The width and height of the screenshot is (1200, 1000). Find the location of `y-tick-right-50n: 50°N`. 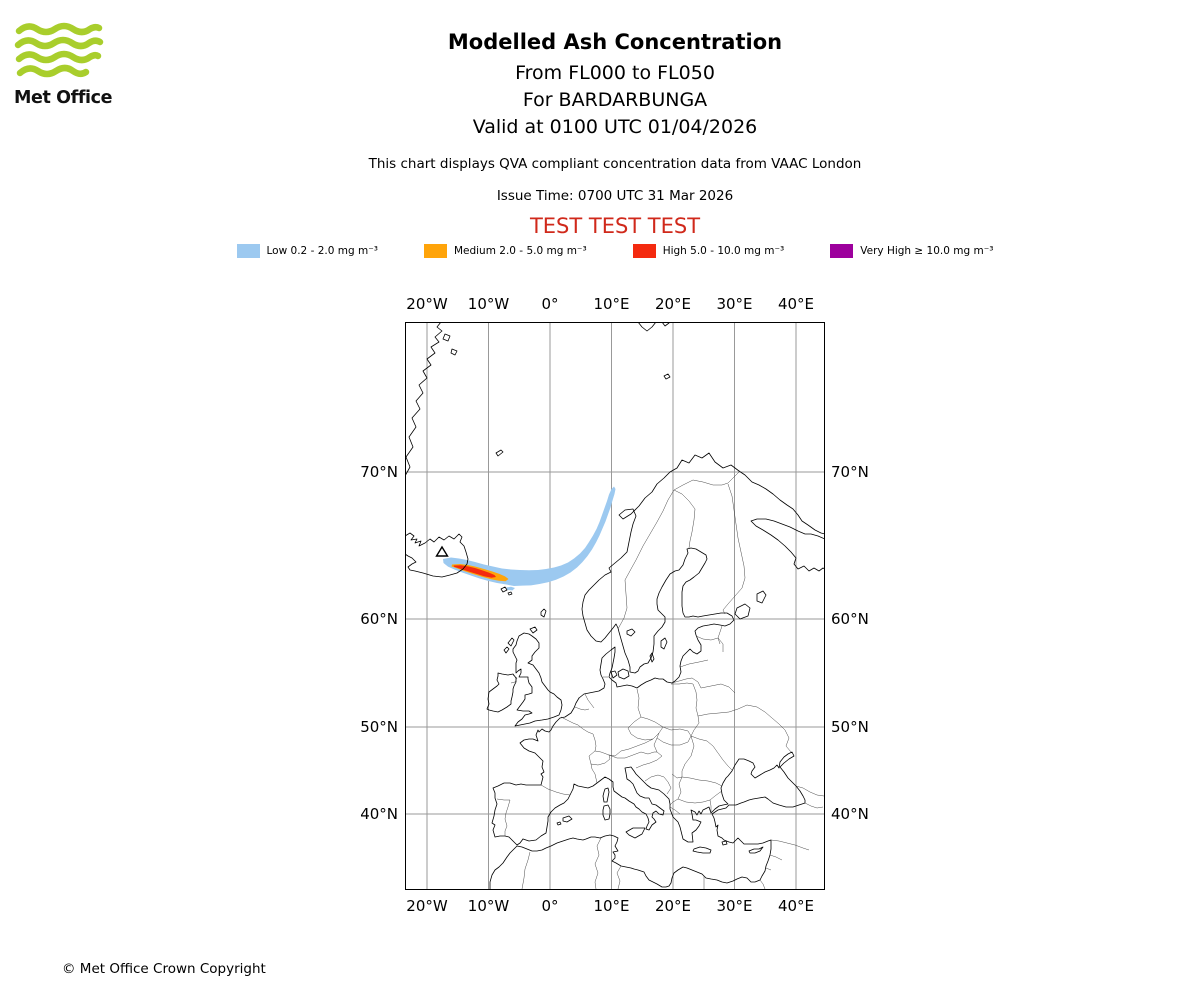

y-tick-right-50n: 50°N is located at coordinates (850, 727).